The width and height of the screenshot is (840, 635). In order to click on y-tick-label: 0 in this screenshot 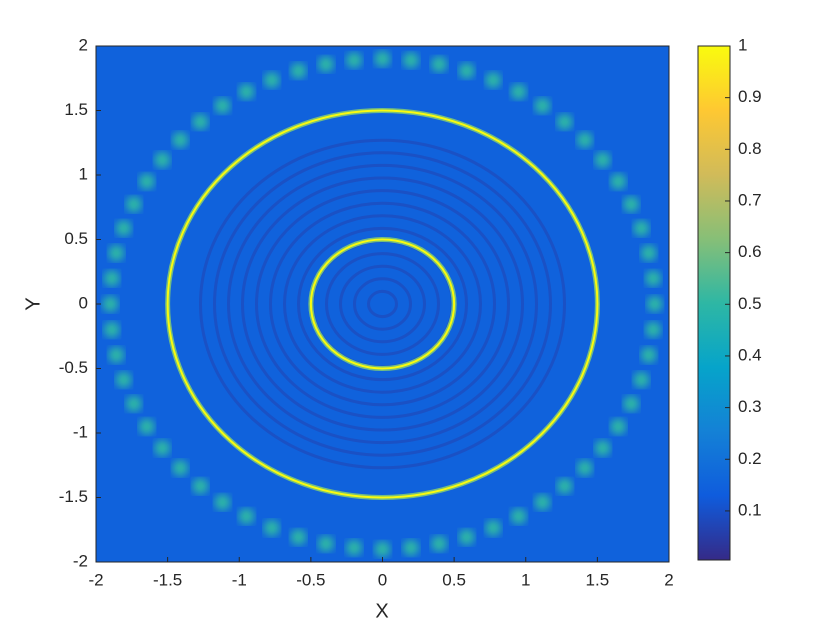, I will do `click(83, 302)`.